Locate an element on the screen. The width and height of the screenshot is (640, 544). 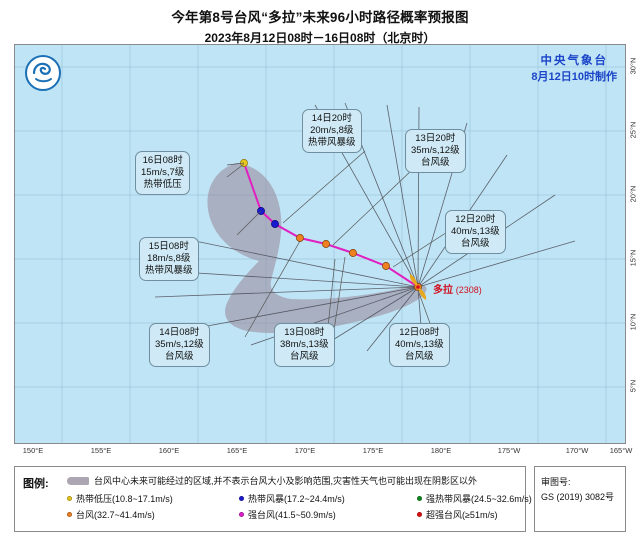
legend-item-sty: 强台风(41.5~50.9m/s) is located at coordinates (328, 514).